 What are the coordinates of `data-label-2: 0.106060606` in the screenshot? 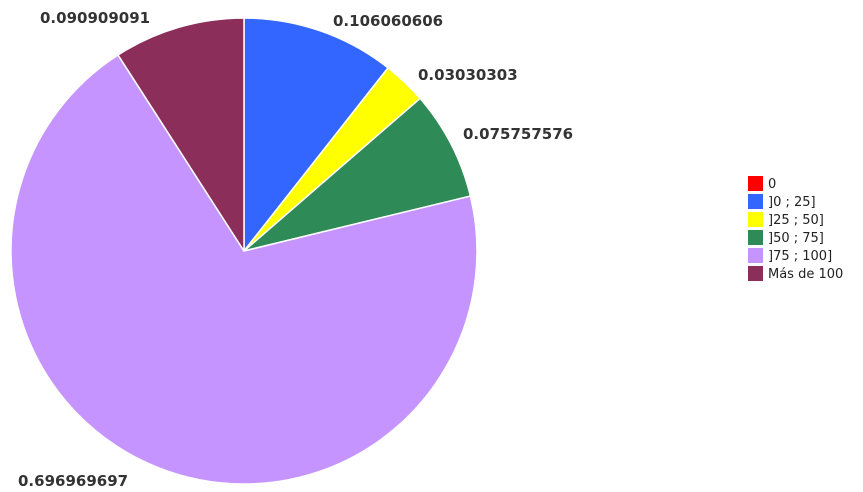 It's located at (388, 21).